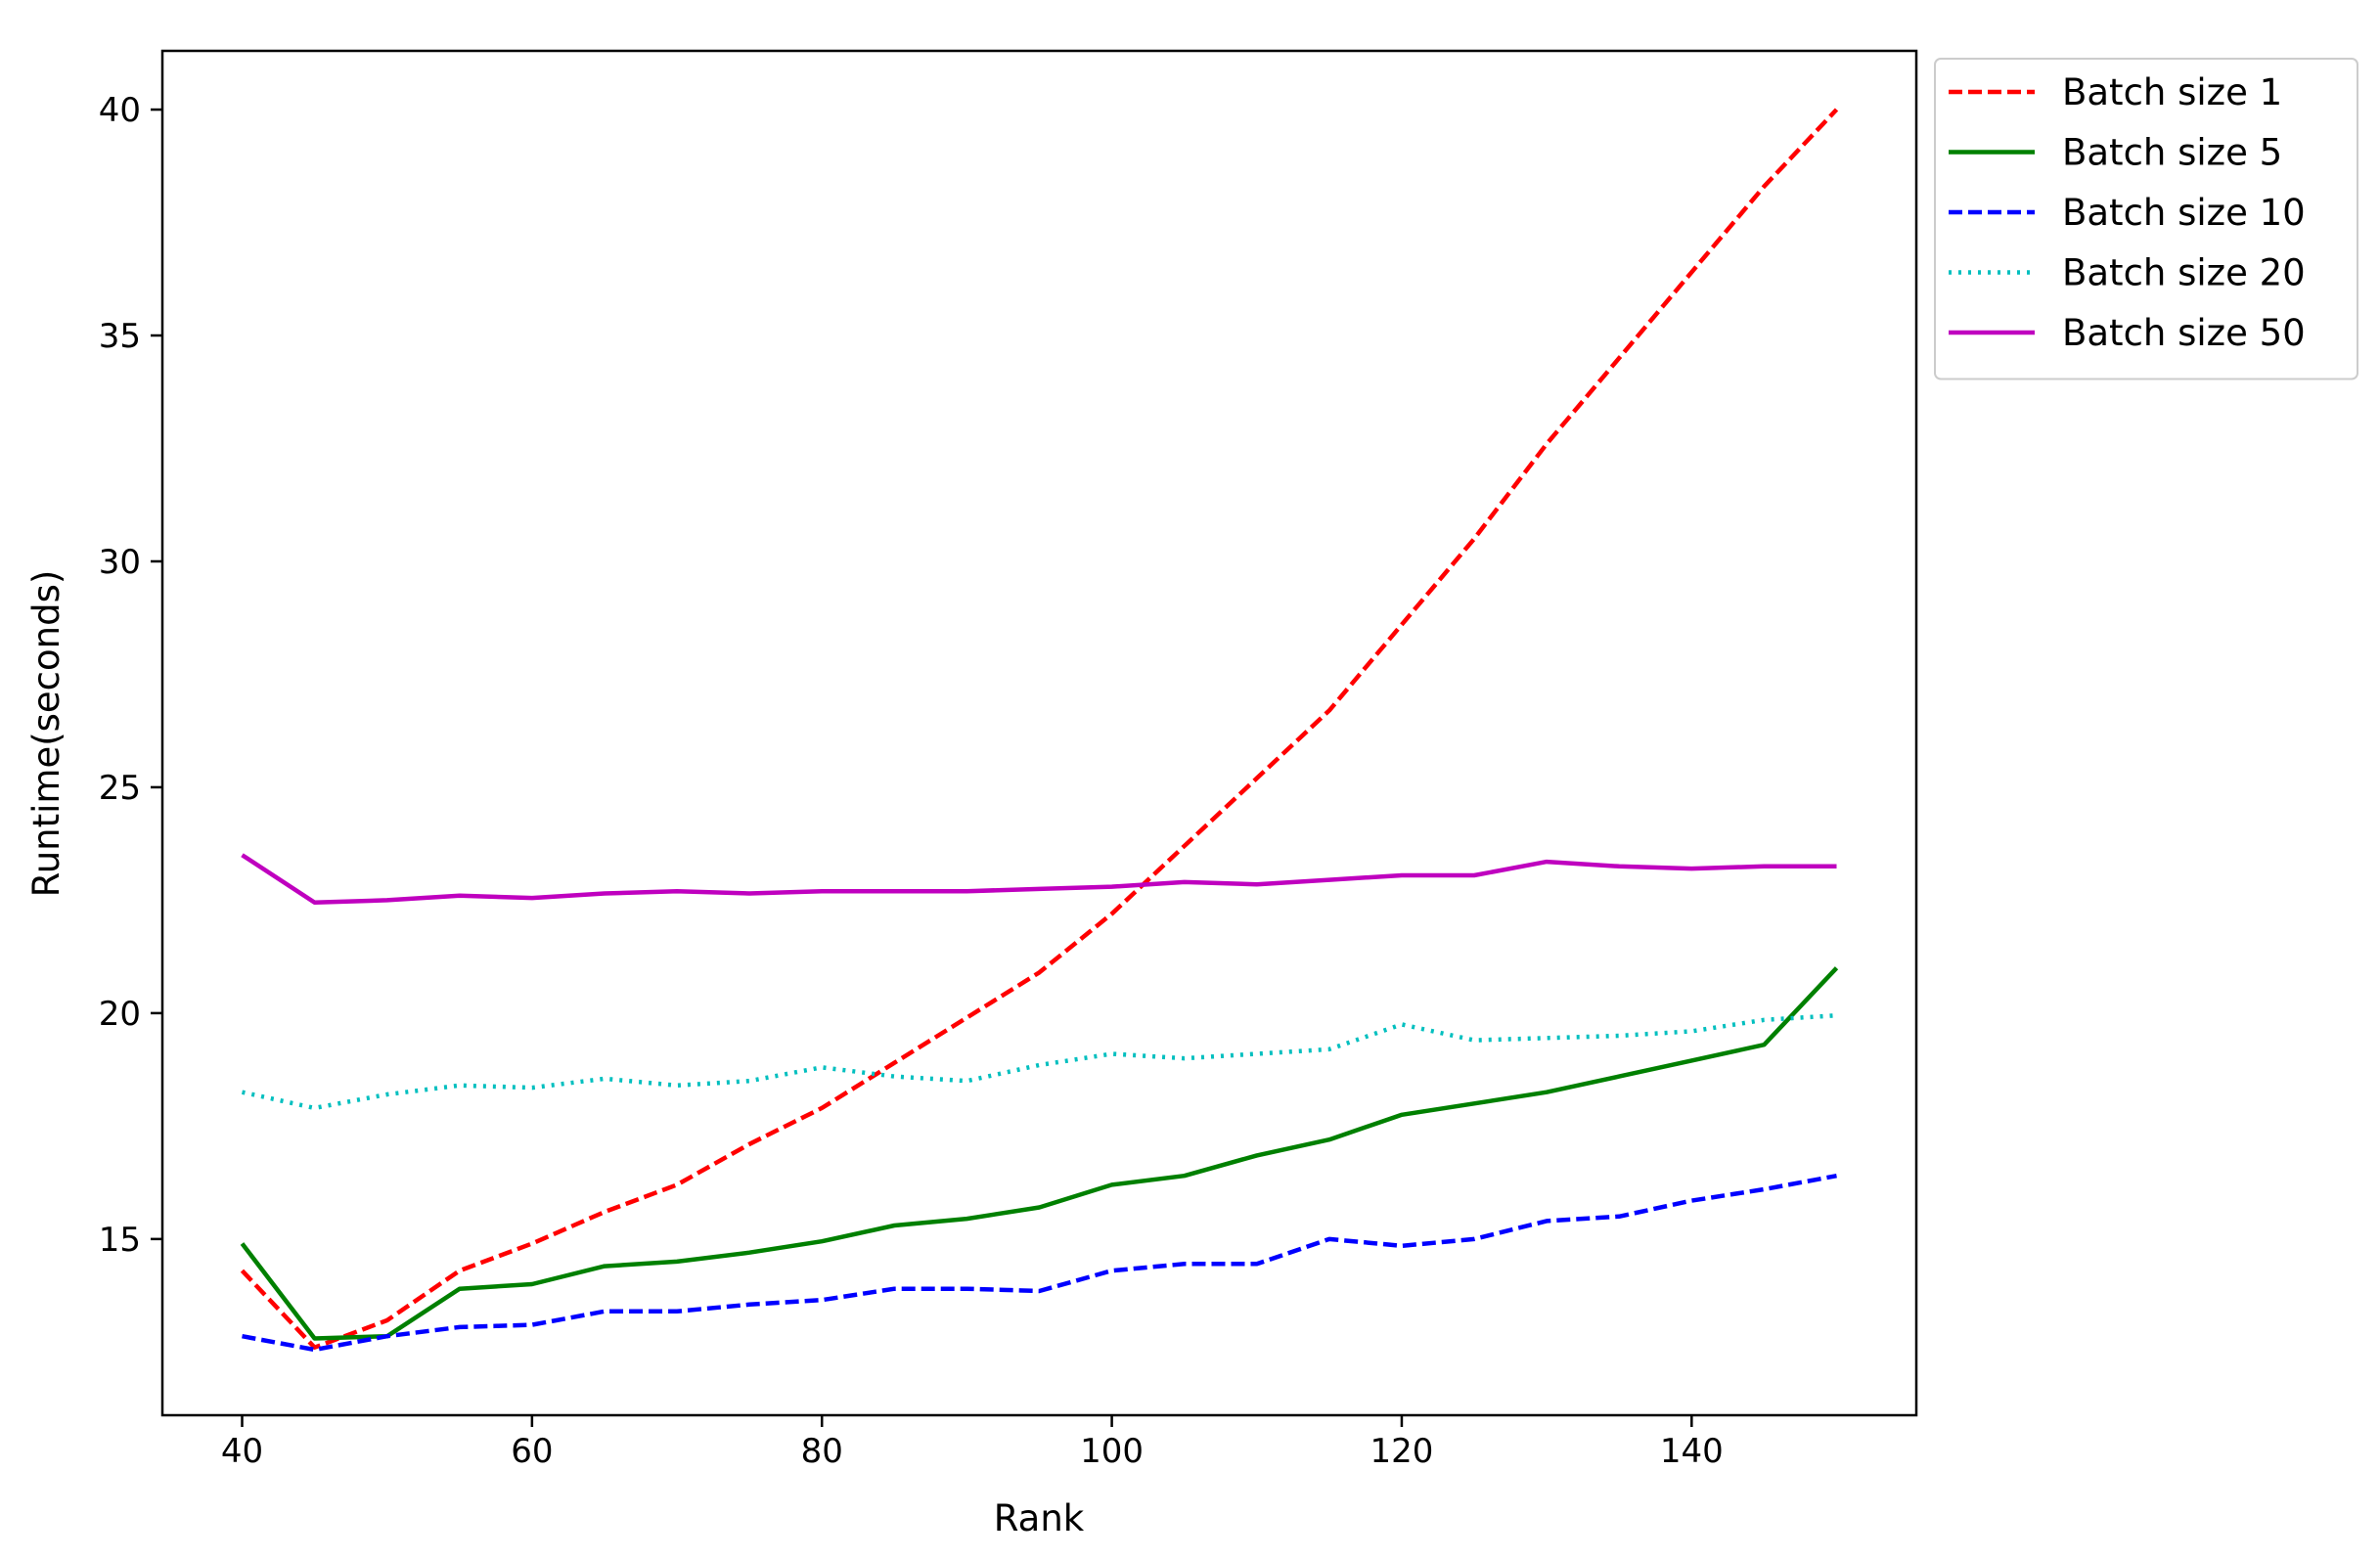  Describe the element at coordinates (2172, 153) in the screenshot. I see `legend-label: Batch size 5` at that location.